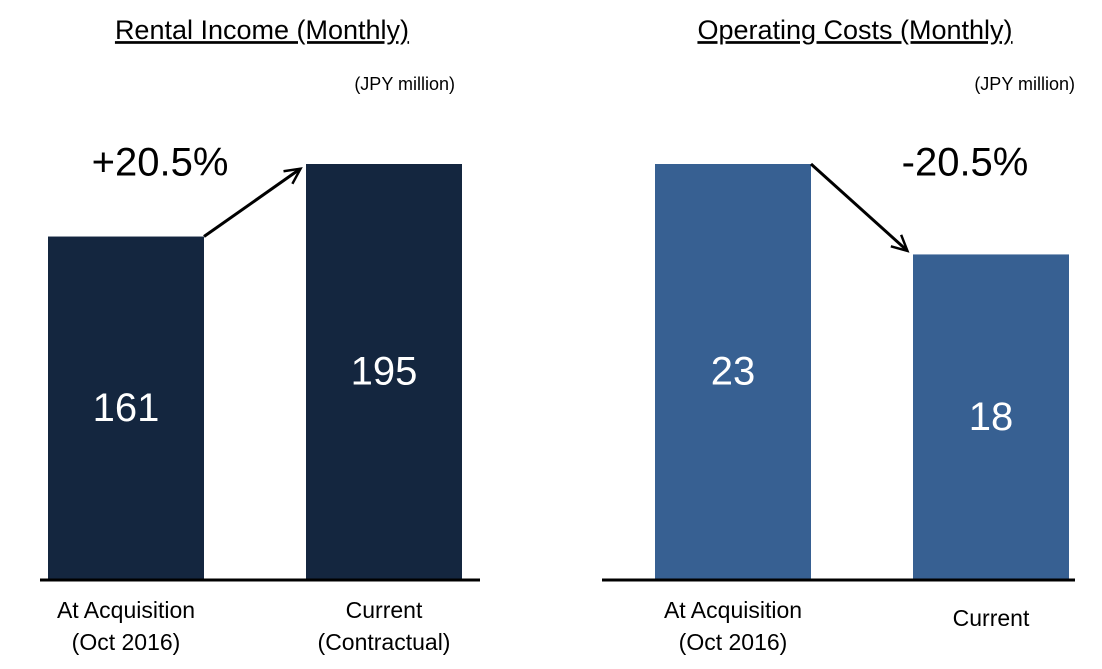  Describe the element at coordinates (965, 163) in the screenshot. I see `annotation: -20.5%` at that location.